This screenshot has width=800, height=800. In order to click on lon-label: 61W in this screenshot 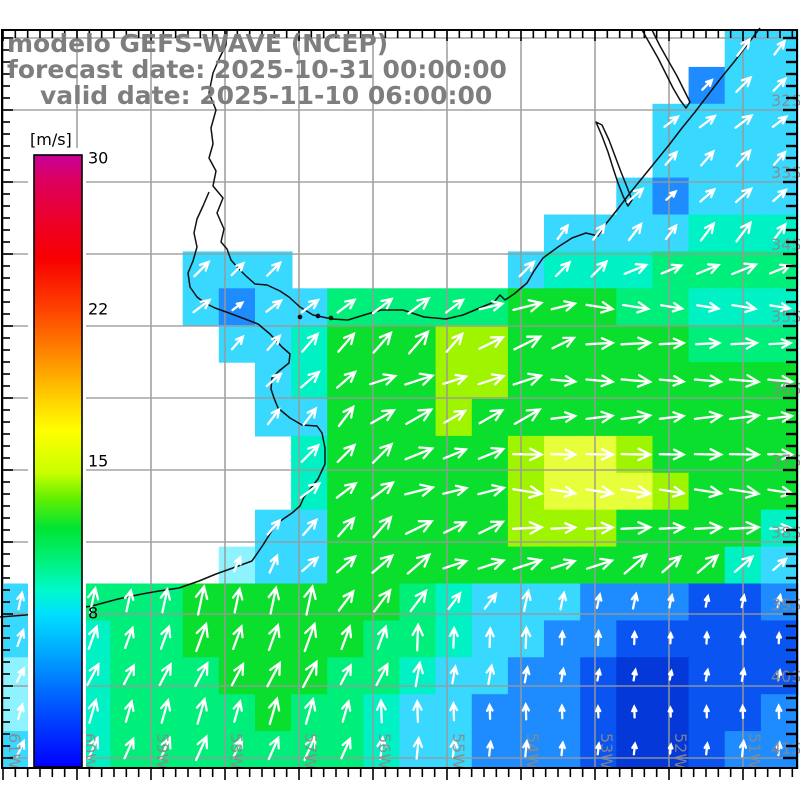, I will do `click(14, 751)`.